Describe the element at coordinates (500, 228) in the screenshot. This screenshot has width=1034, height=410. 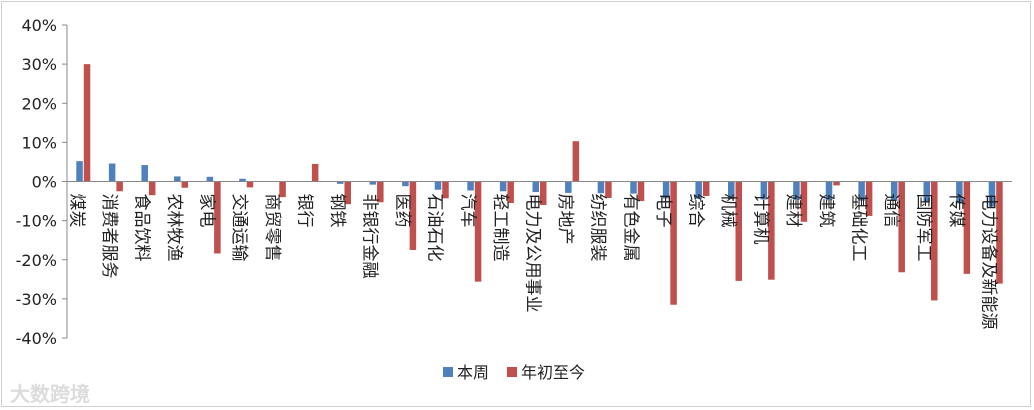
I see `category-label: 轻工制造` at that location.